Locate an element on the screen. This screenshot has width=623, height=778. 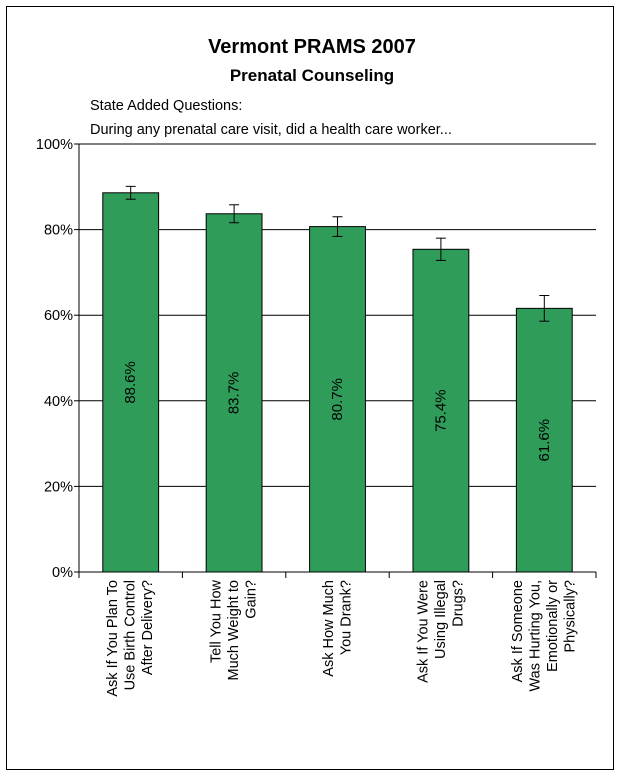
data-label-1: 88.6% is located at coordinates (130, 382).